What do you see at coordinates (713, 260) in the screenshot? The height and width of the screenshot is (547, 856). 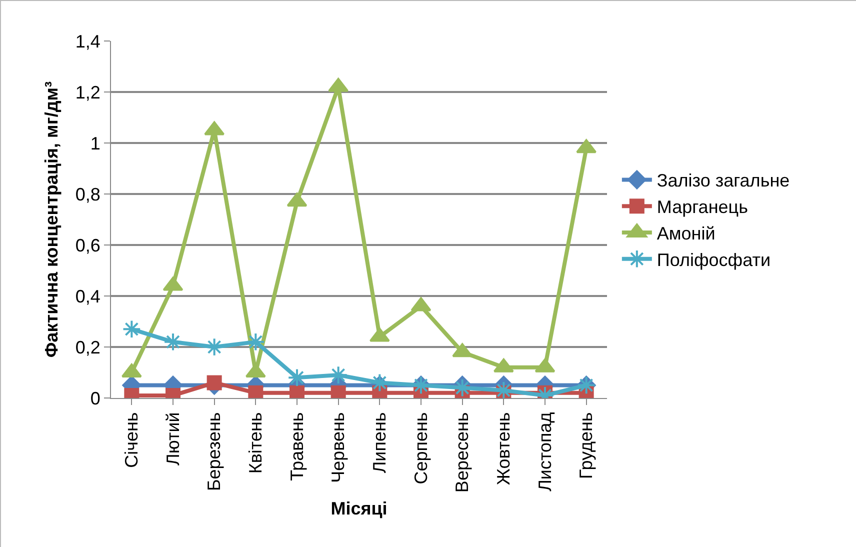 I see `legend-label: Поліфосфати` at bounding box center [713, 260].